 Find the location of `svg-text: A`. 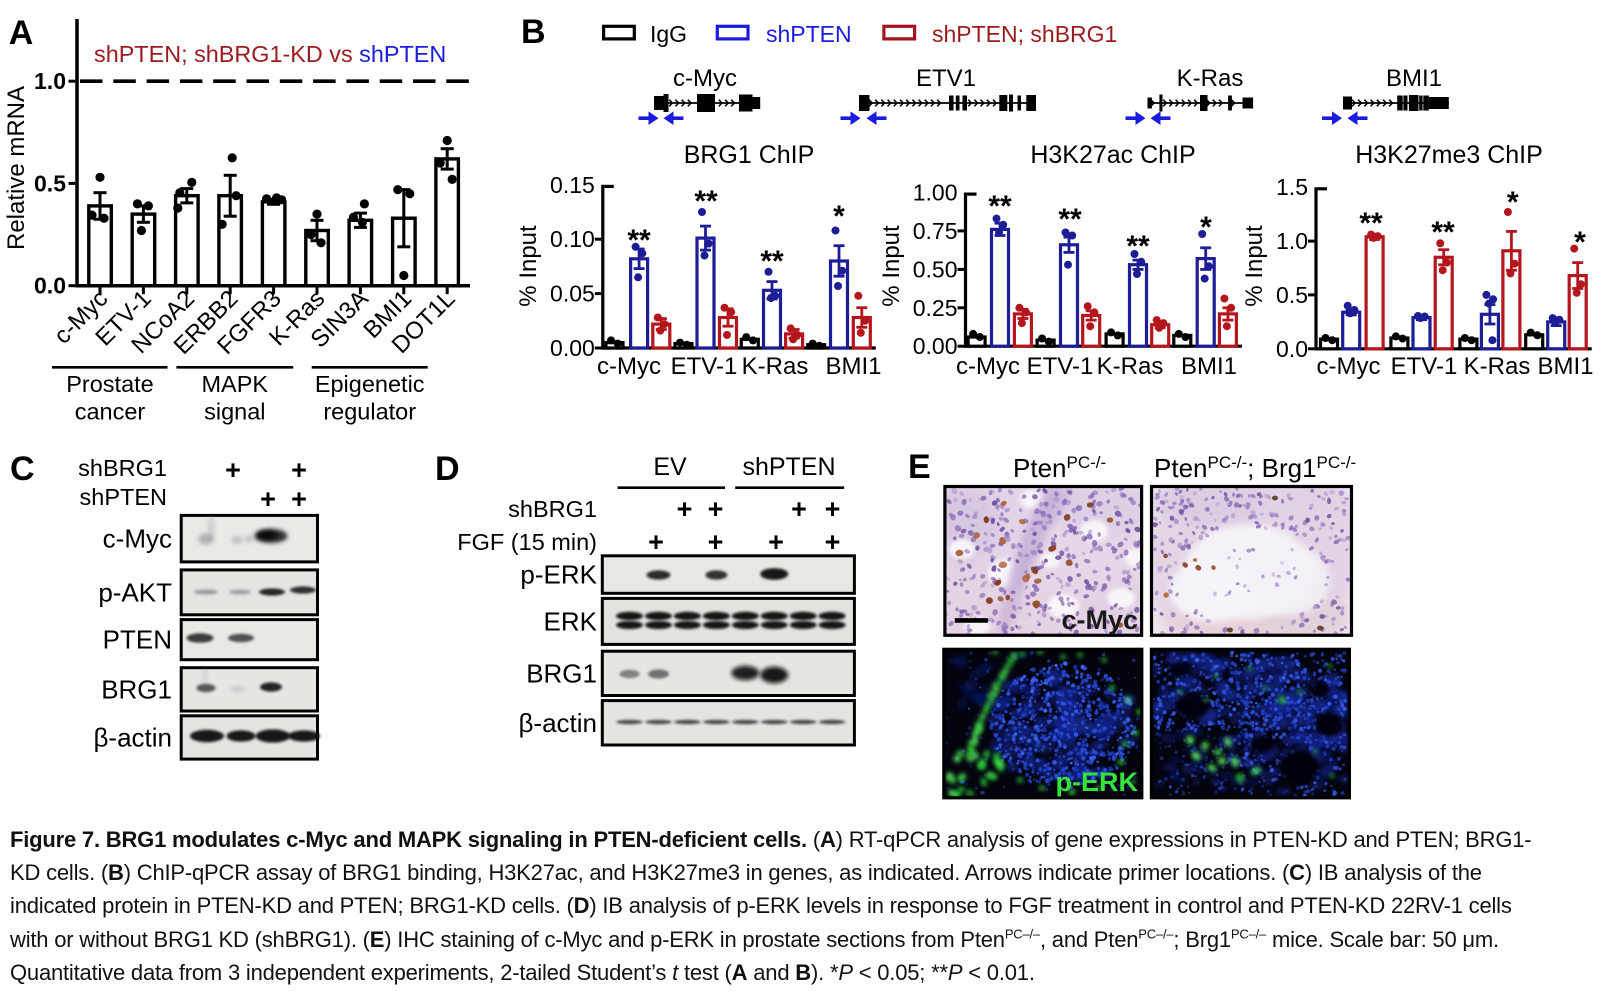

svg-text: A is located at coordinates (21, 33).